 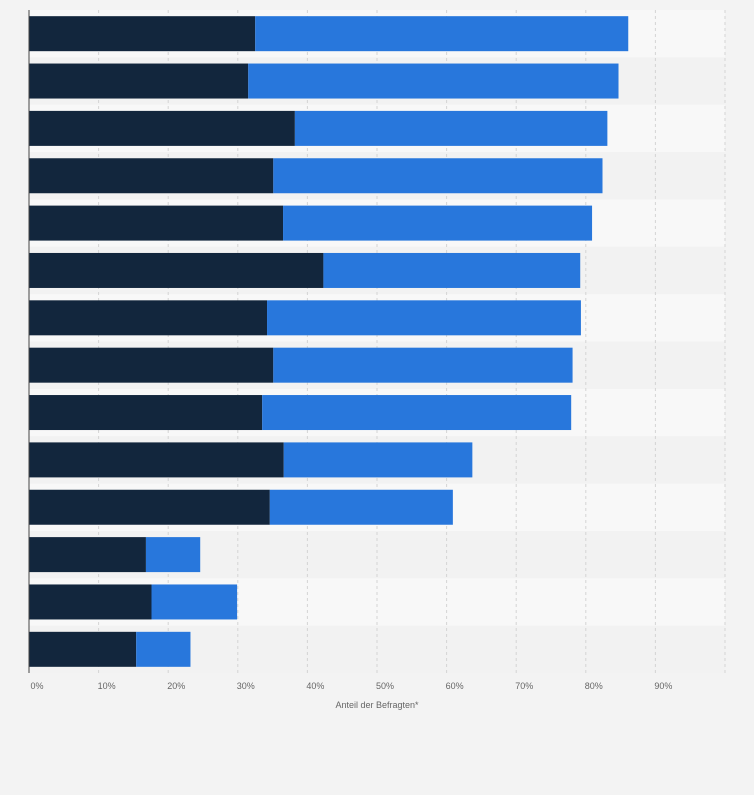 What do you see at coordinates (594, 686) in the screenshot?
I see `x-tick-label: 80%` at bounding box center [594, 686].